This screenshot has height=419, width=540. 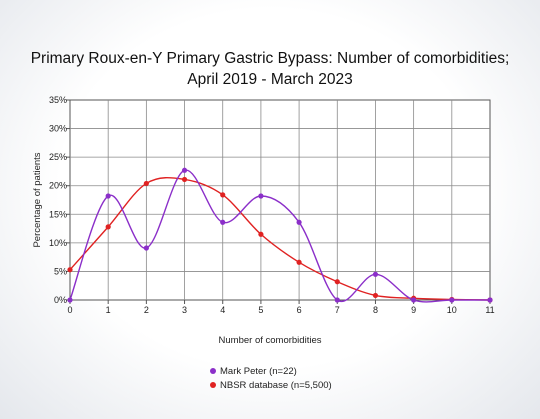 I want to click on y-tick-label: 0%, so click(x=60, y=300).